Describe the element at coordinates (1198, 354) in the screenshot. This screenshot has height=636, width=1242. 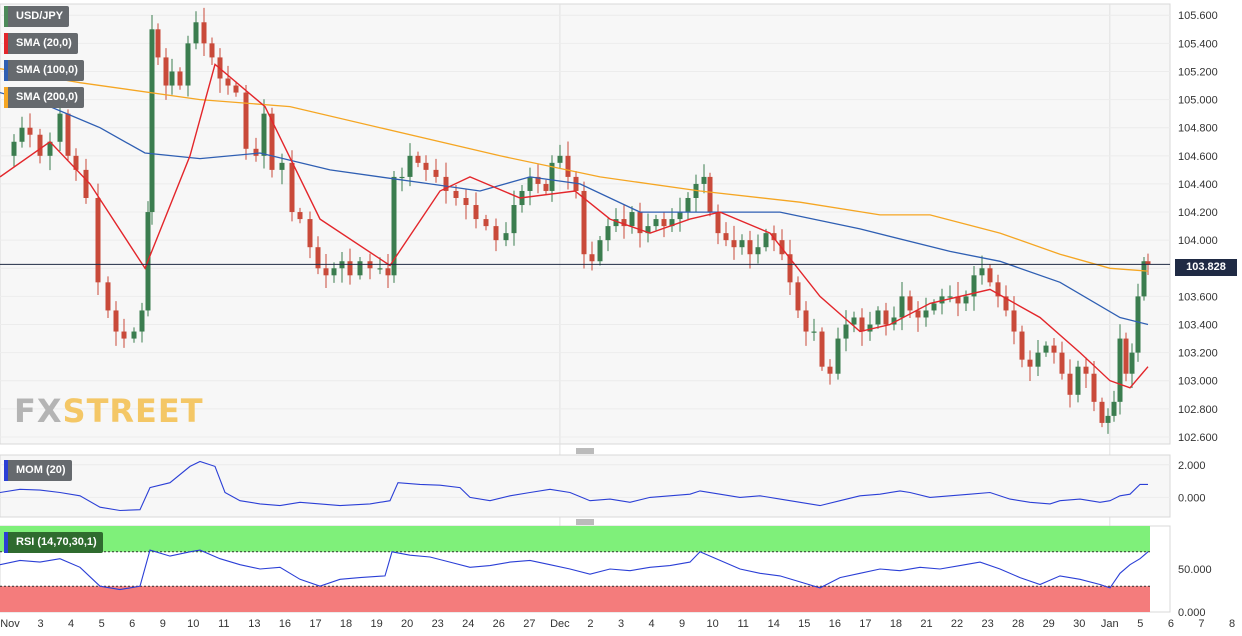
I see `y-tick-label: 103.200` at that location.